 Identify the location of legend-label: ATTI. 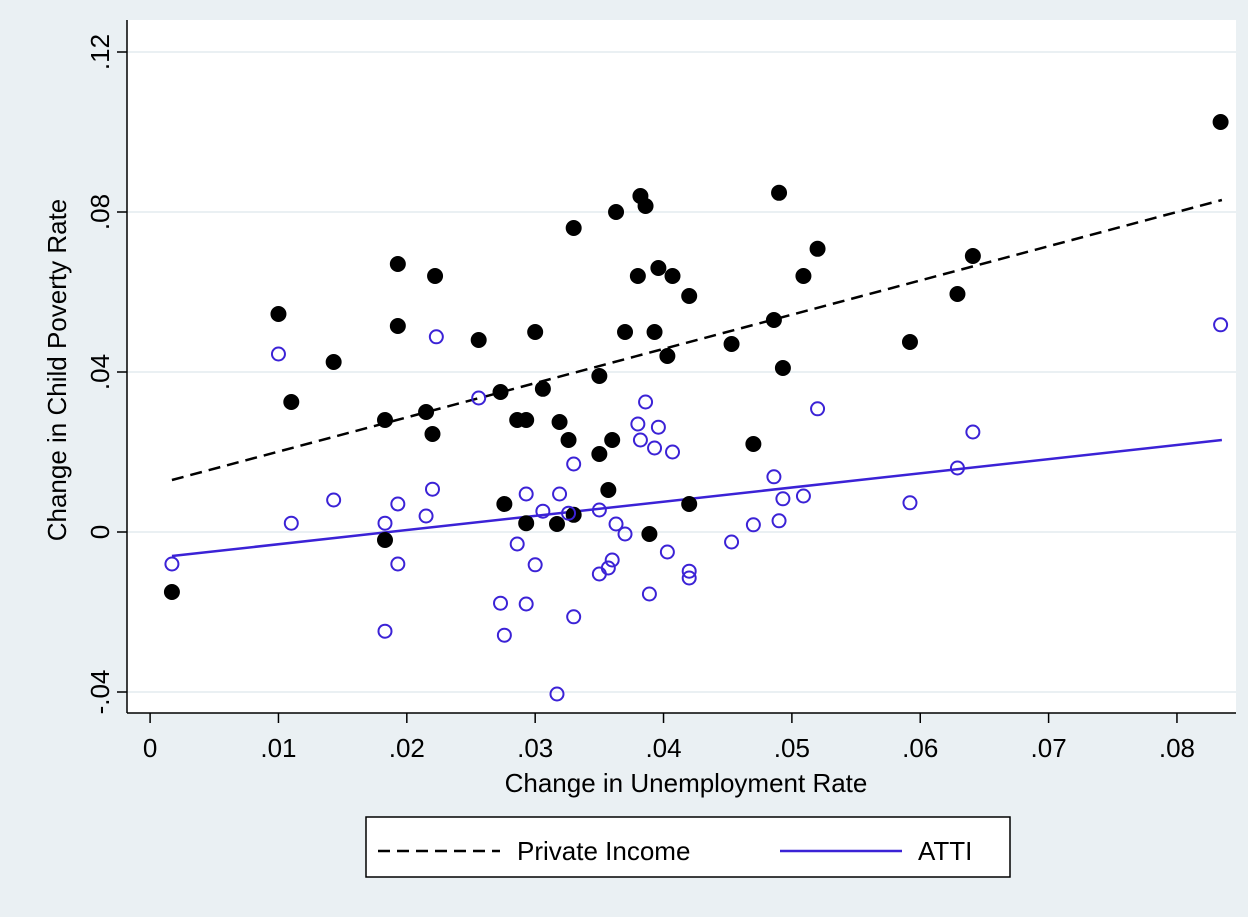
(945, 851).